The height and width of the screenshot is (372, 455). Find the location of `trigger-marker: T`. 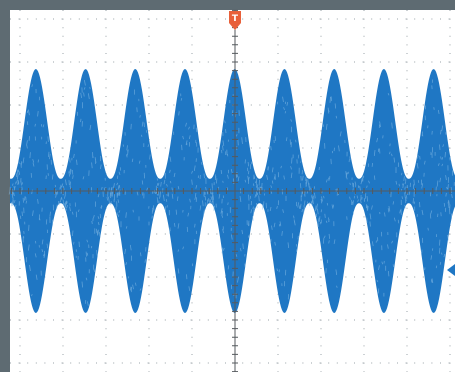

trigger-marker: T is located at coordinates (235, 20).